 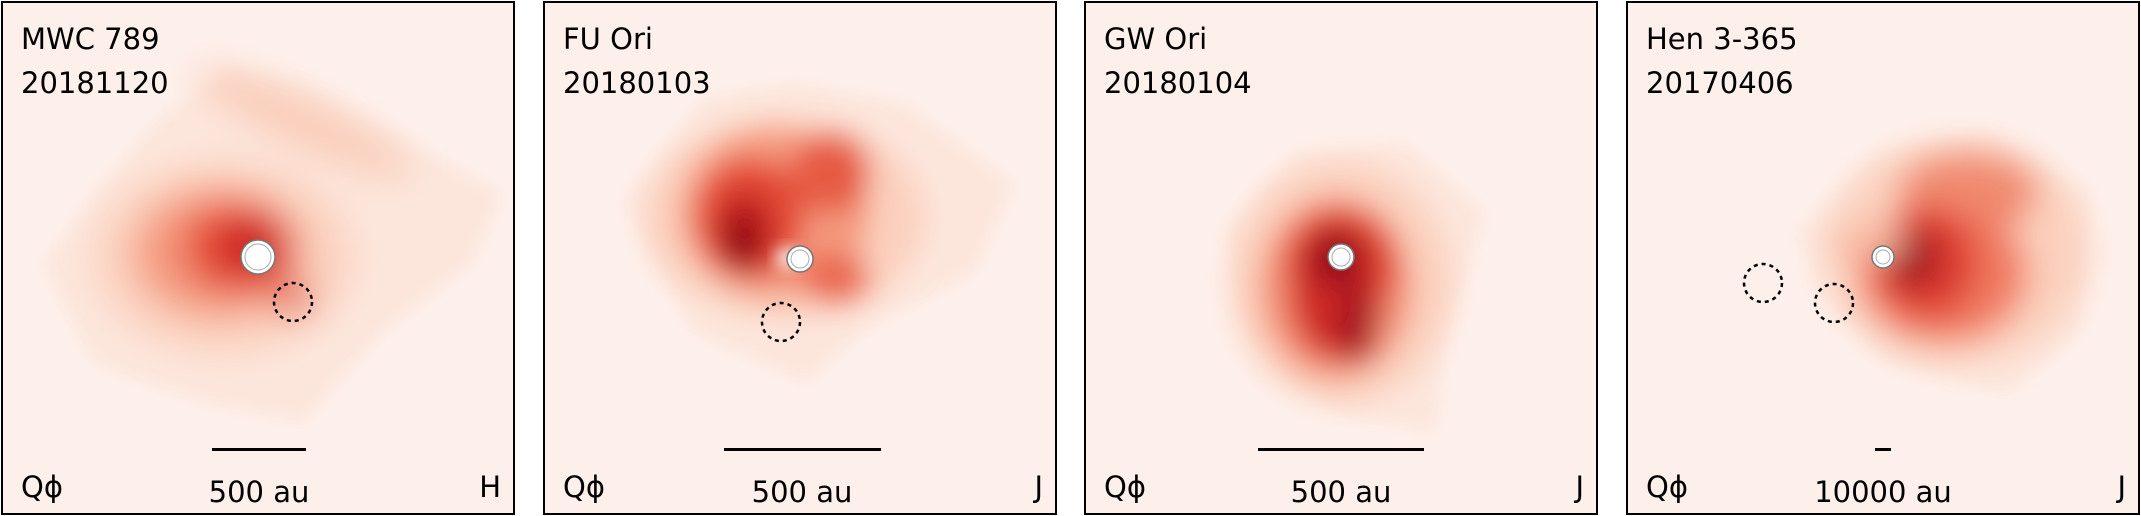 I want to click on observation-date: 20181120, so click(x=95, y=83).